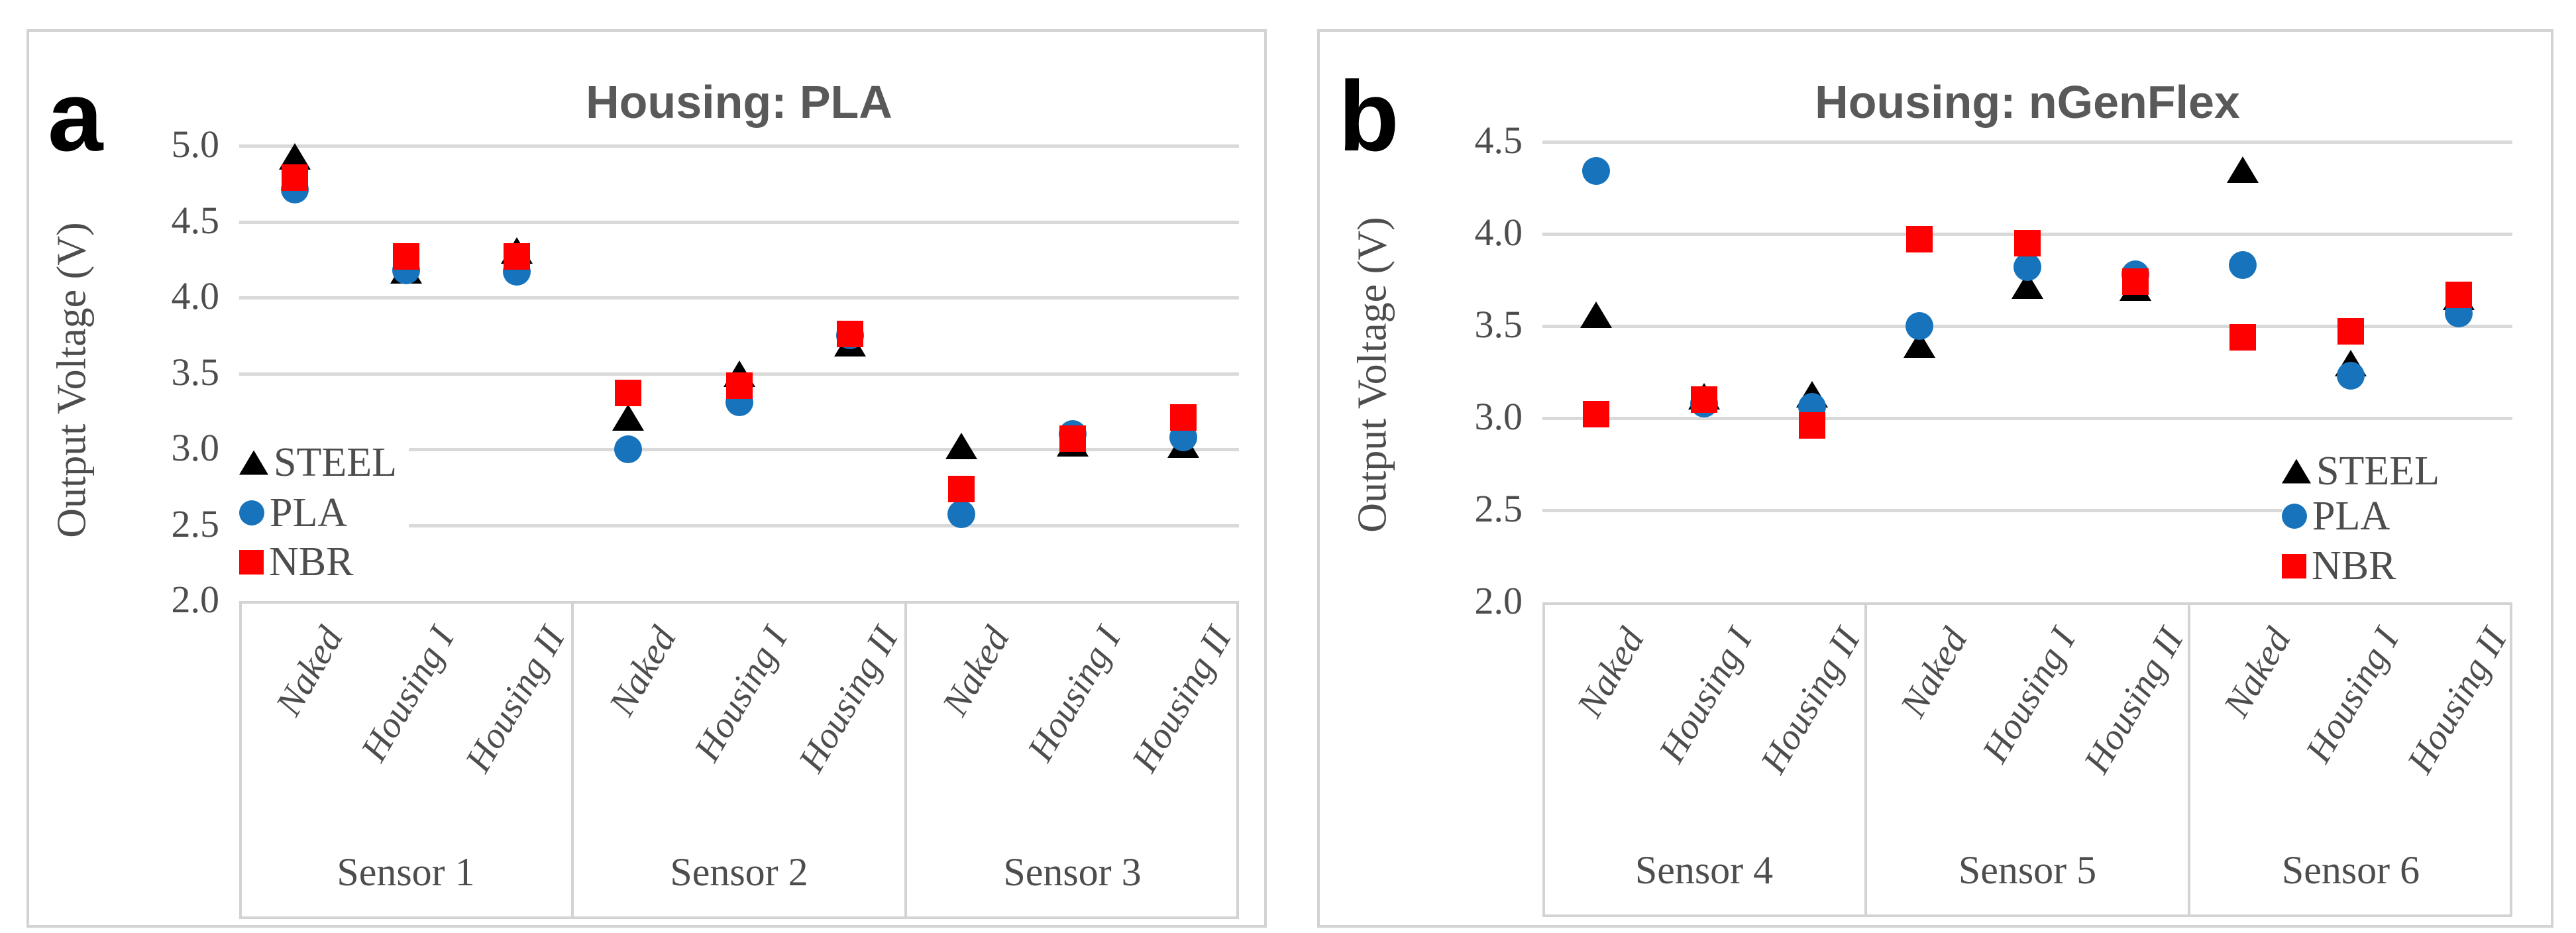 This screenshot has width=2576, height=933. I want to click on sensor-group-label: Sensor 2, so click(739, 872).